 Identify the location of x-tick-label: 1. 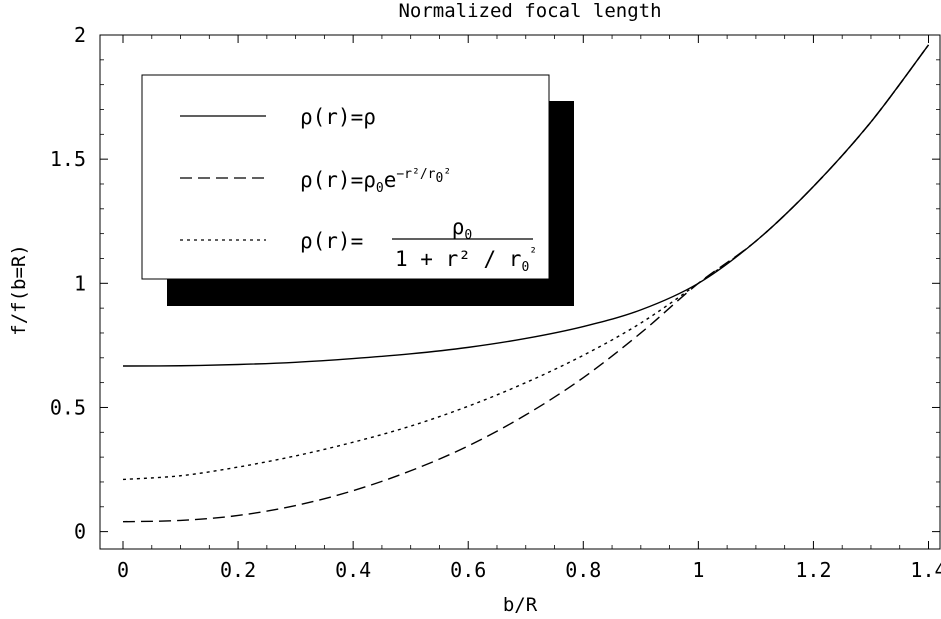
(698, 570).